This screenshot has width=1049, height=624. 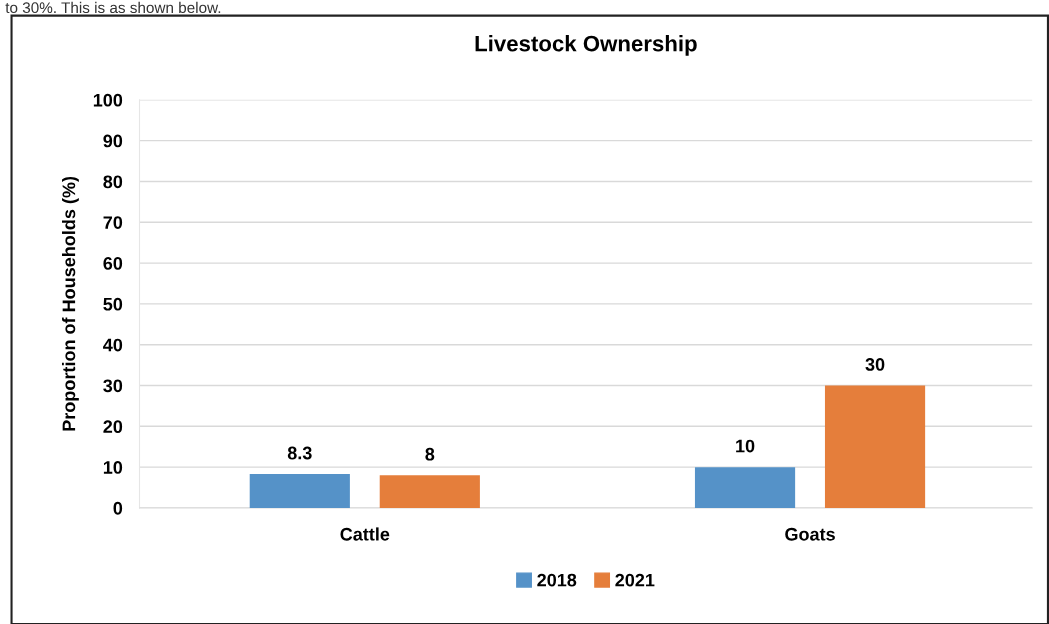 What do you see at coordinates (875, 364) in the screenshot?
I see `data-label: 30` at bounding box center [875, 364].